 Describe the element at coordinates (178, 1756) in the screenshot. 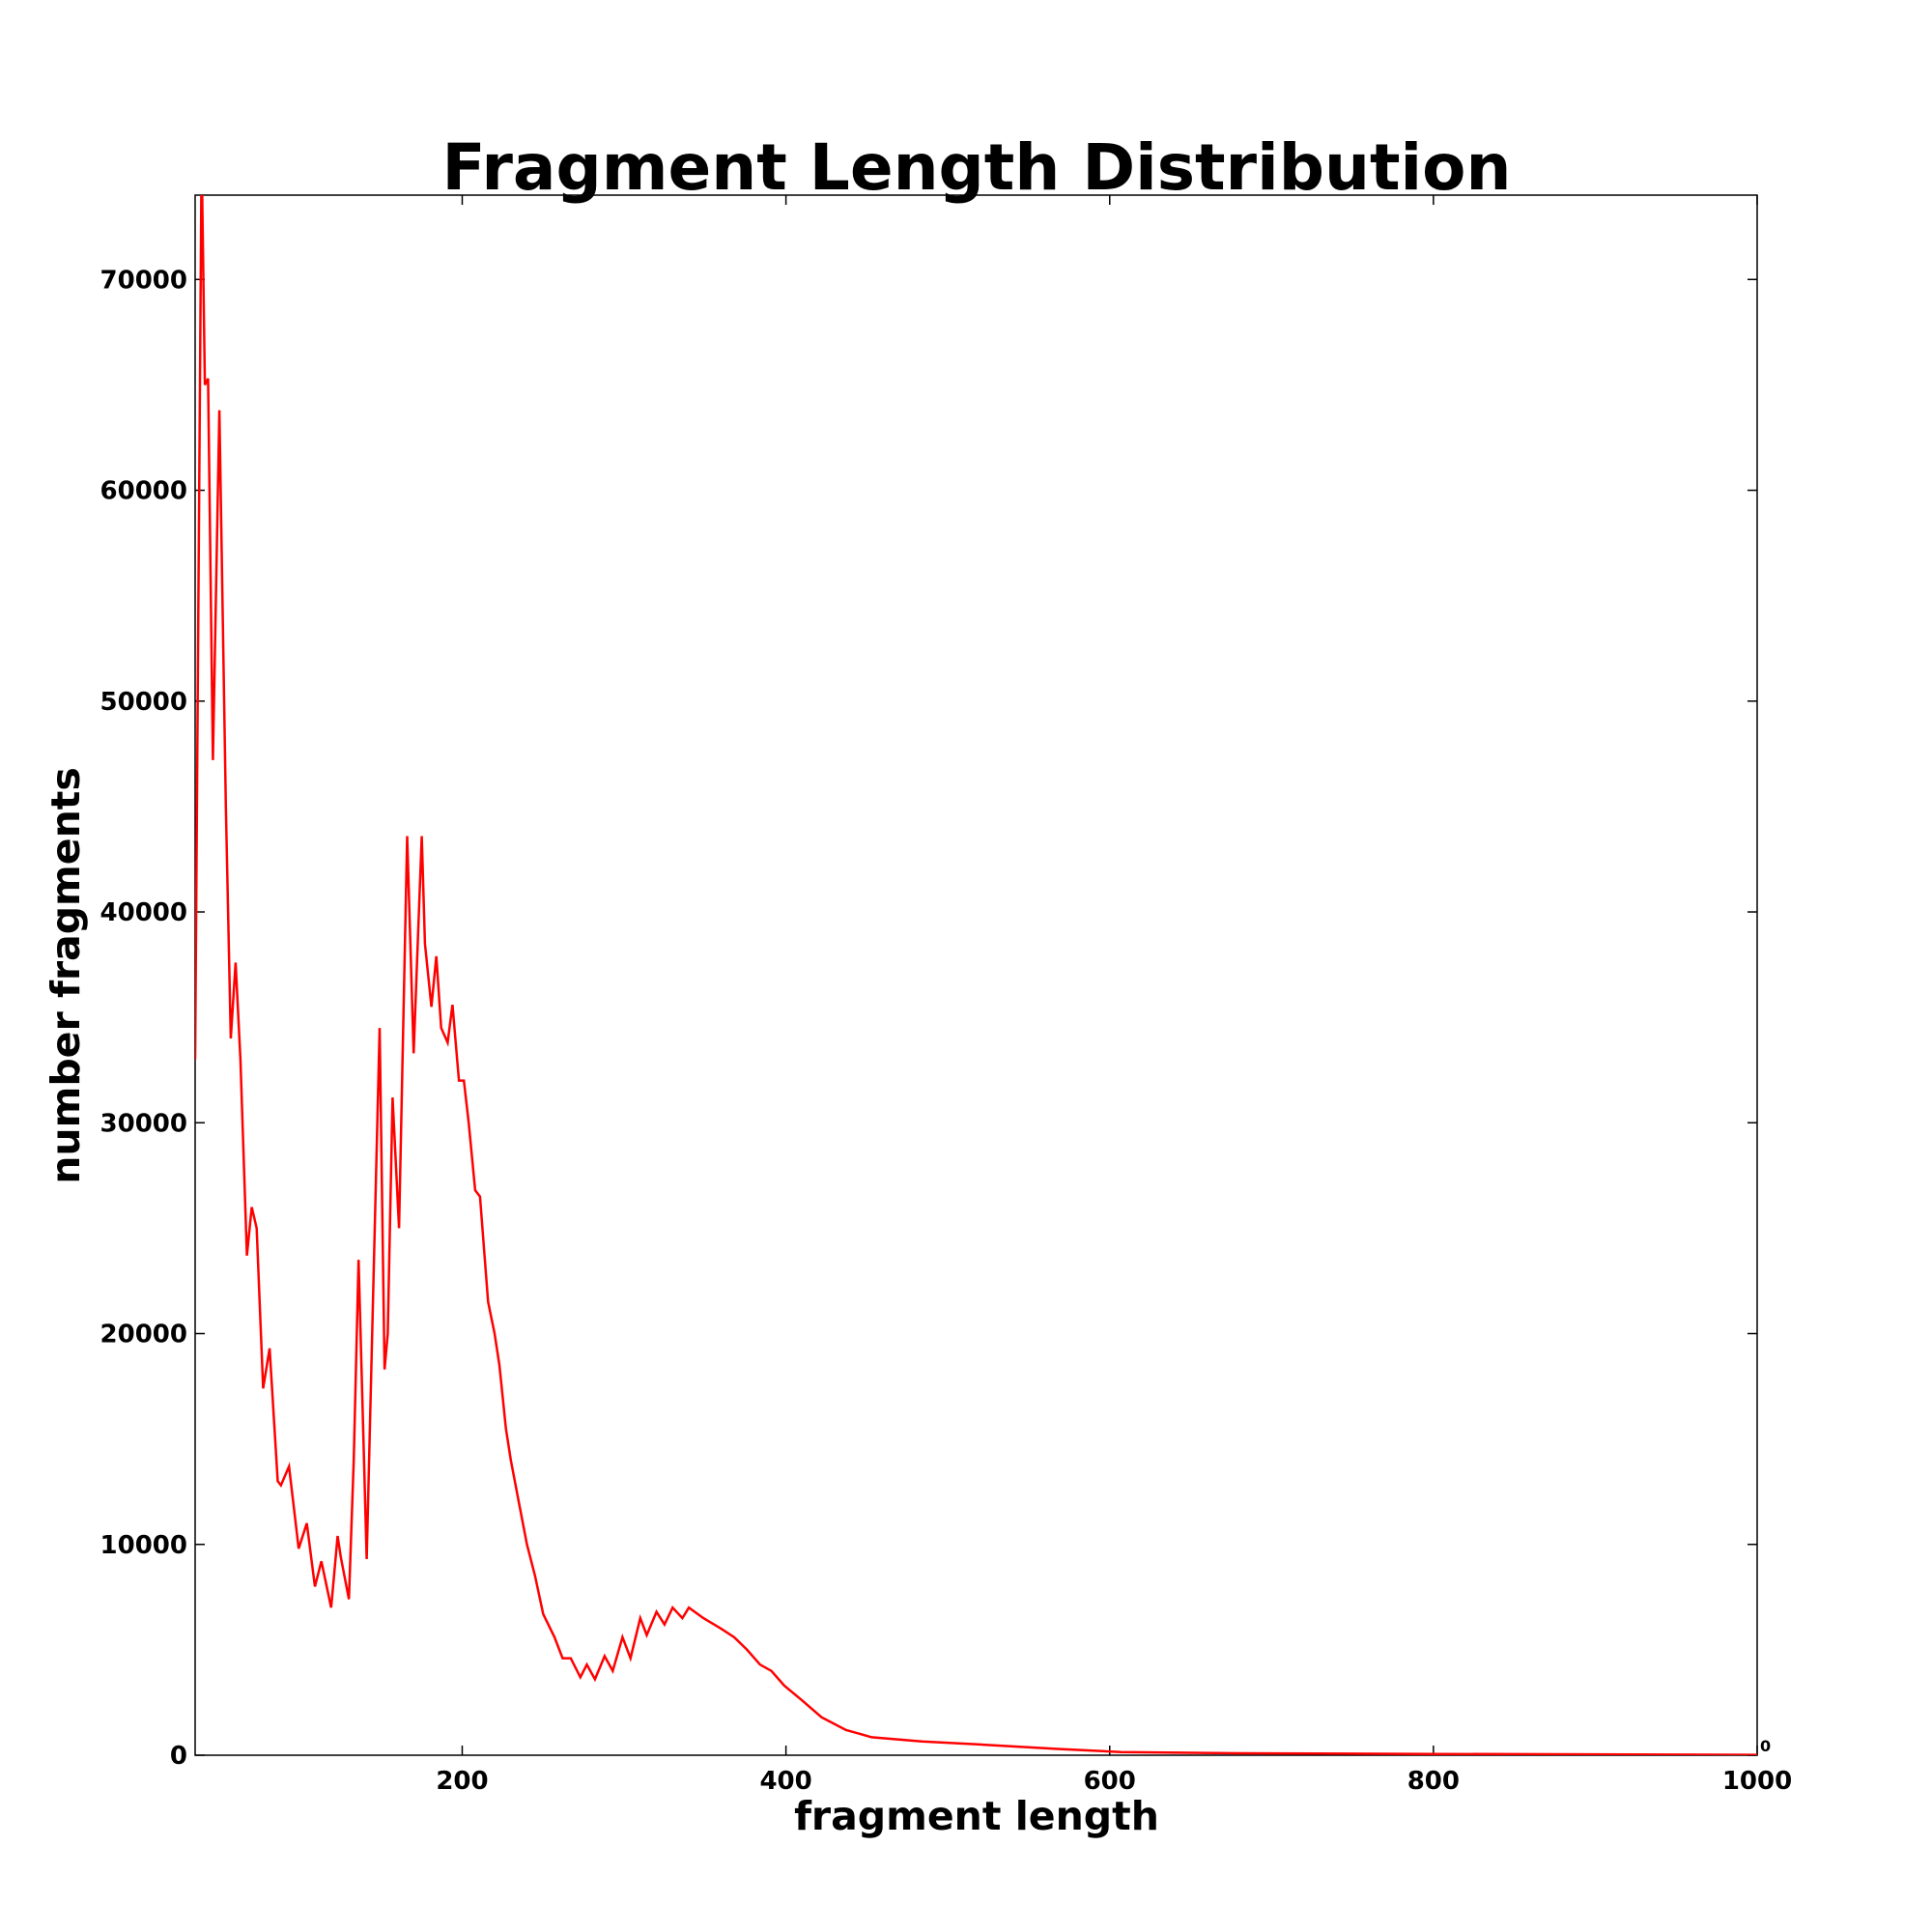

I see `y-tick-label: 0` at that location.